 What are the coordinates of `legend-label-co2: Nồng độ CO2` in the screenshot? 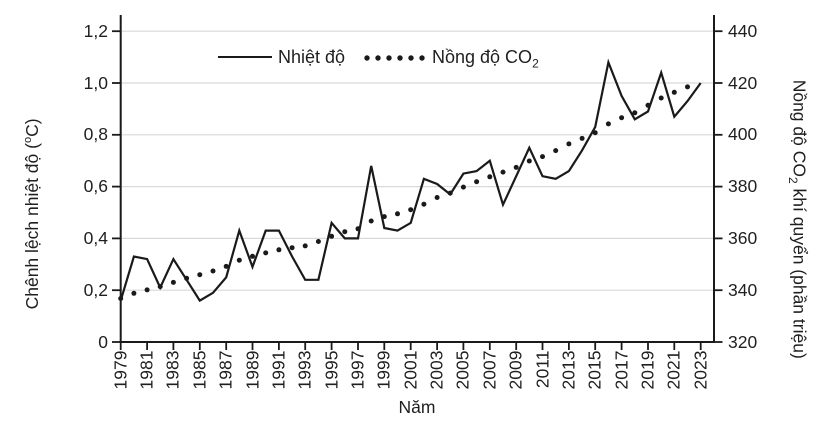 It's located at (485, 60).